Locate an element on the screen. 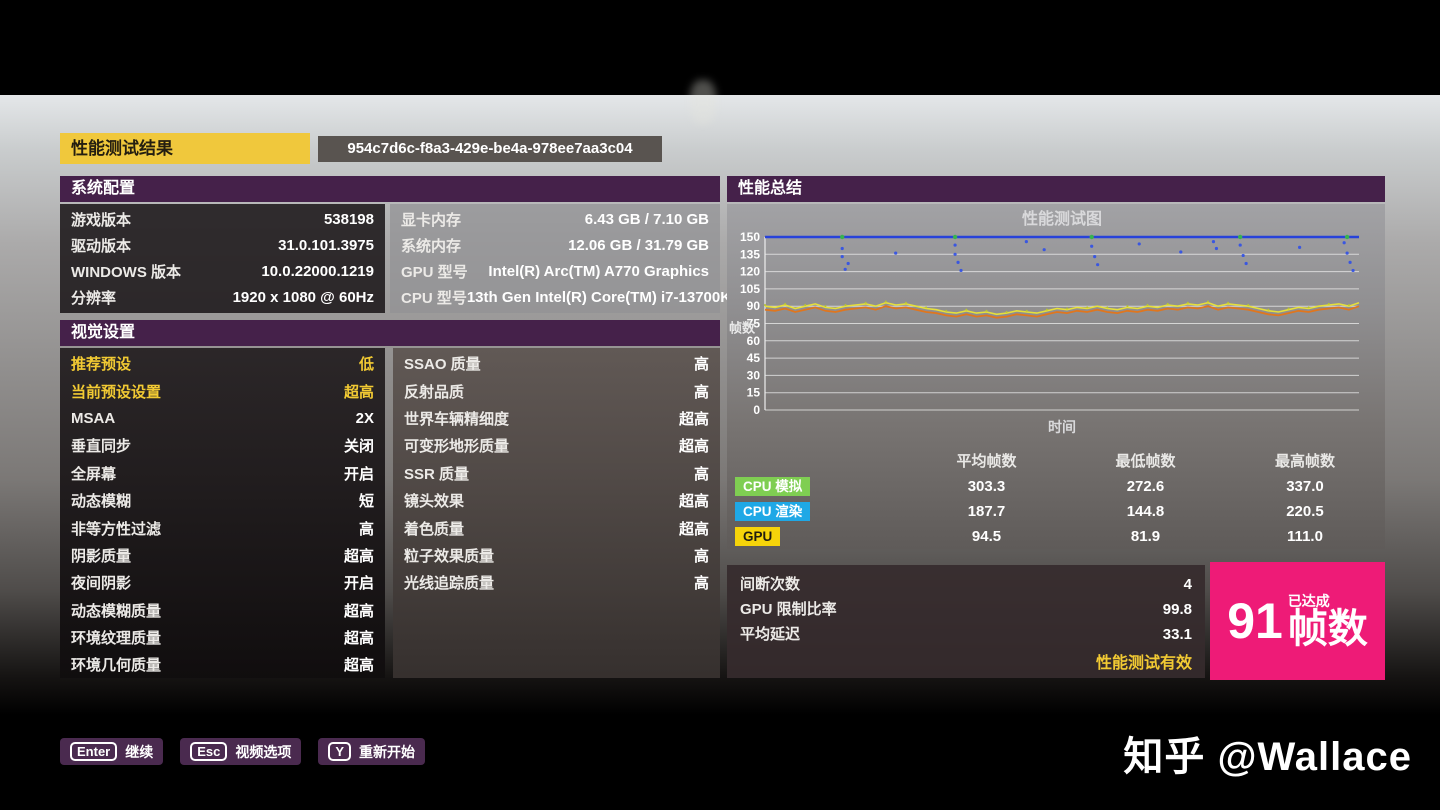  footer-button-bar: Enter 继续 Esc 视频选项 Y 重新开始 is located at coordinates (243, 751).